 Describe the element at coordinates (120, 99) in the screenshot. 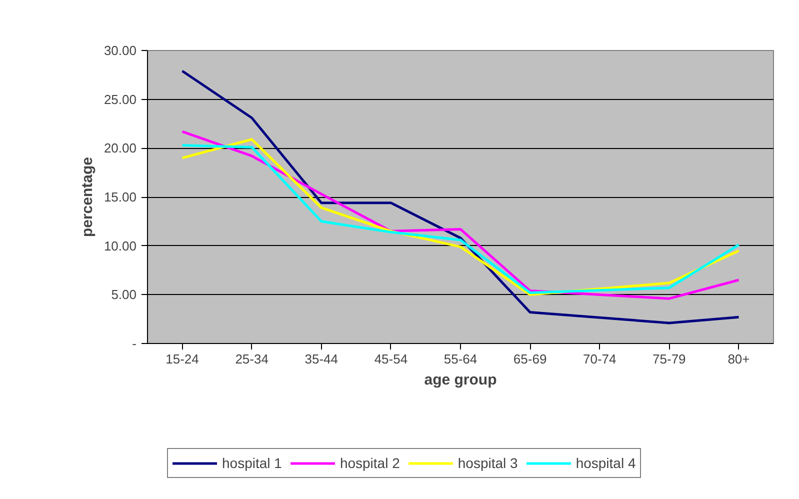

I see `y-tick-label: 25.00` at that location.